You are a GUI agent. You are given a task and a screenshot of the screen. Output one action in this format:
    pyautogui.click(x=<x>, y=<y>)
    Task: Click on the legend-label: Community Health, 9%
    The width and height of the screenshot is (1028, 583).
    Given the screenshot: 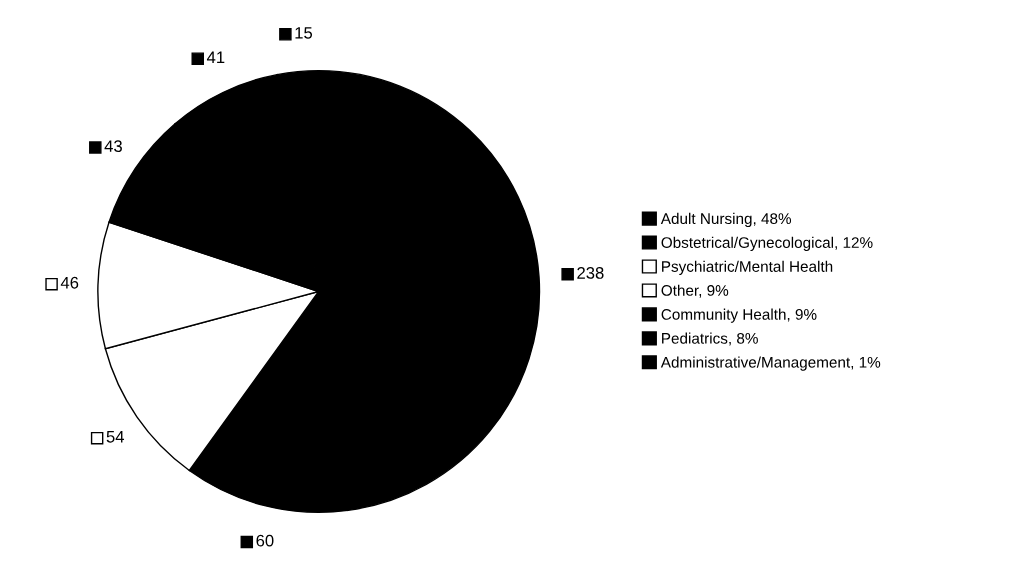 What is the action you would take?
    pyautogui.click(x=739, y=315)
    